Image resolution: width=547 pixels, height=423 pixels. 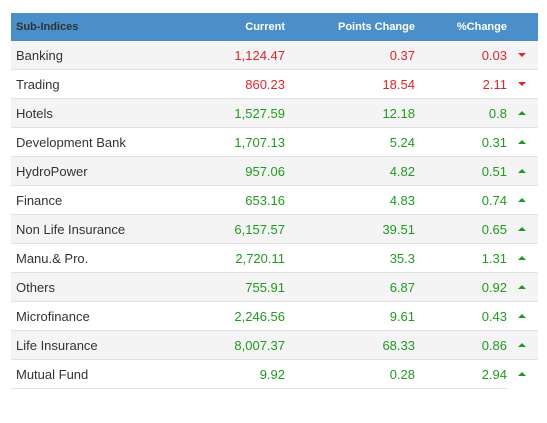 What do you see at coordinates (461, 84) in the screenshot?
I see `value-cell: 2.11` at bounding box center [461, 84].